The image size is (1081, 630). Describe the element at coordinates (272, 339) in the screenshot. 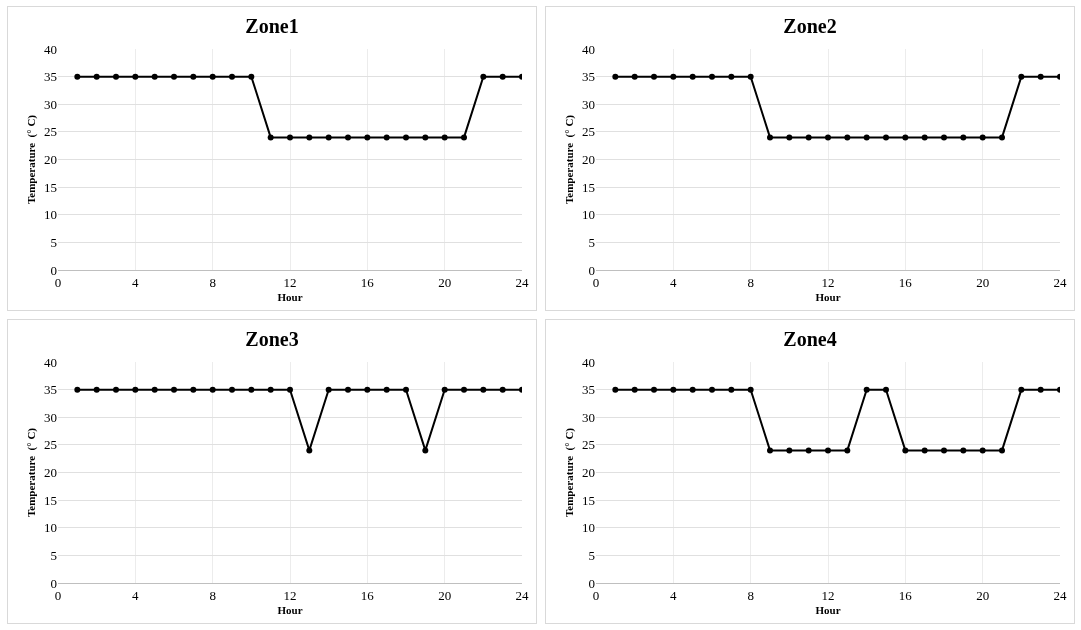

I see `chart-title: Zone3` at that location.